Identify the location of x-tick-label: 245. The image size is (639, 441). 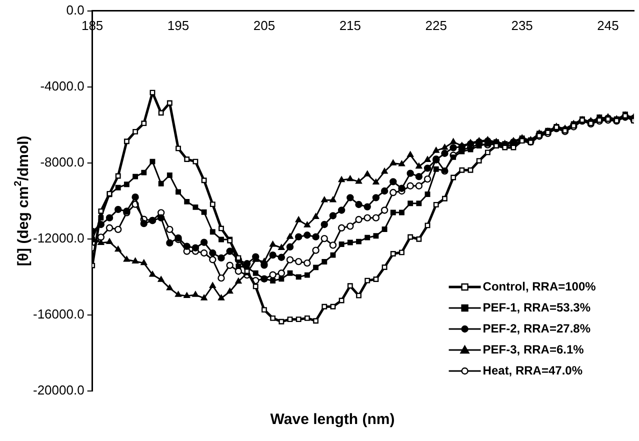
(608, 26).